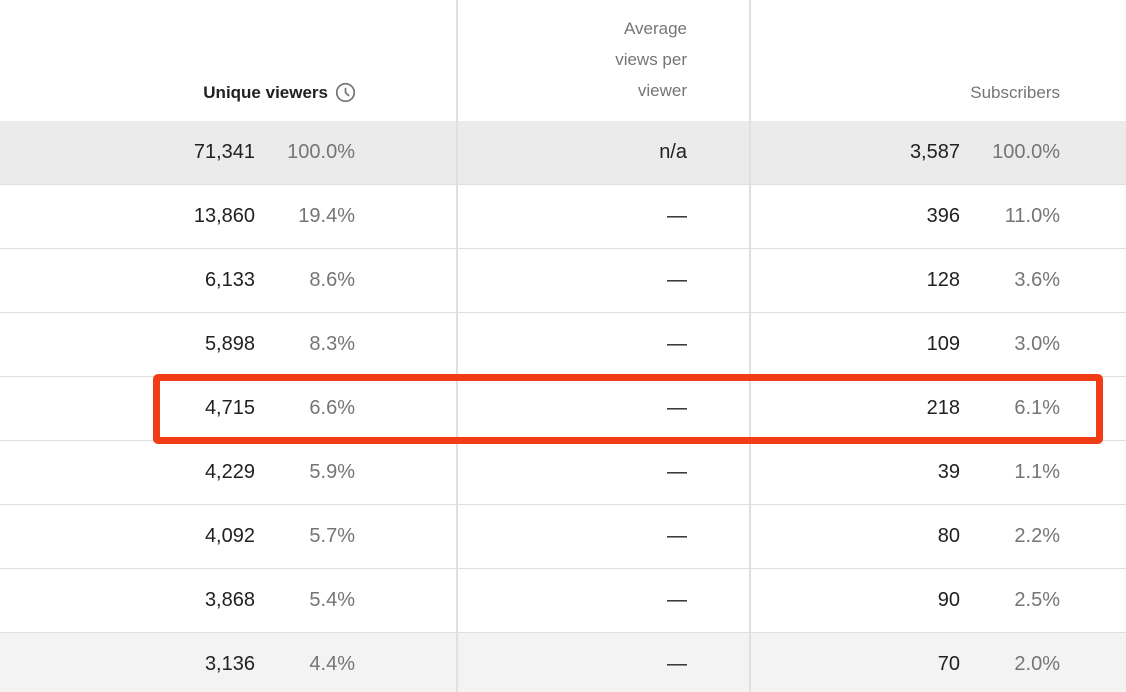  What do you see at coordinates (943, 216) in the screenshot?
I see `subscribers-value: 396` at bounding box center [943, 216].